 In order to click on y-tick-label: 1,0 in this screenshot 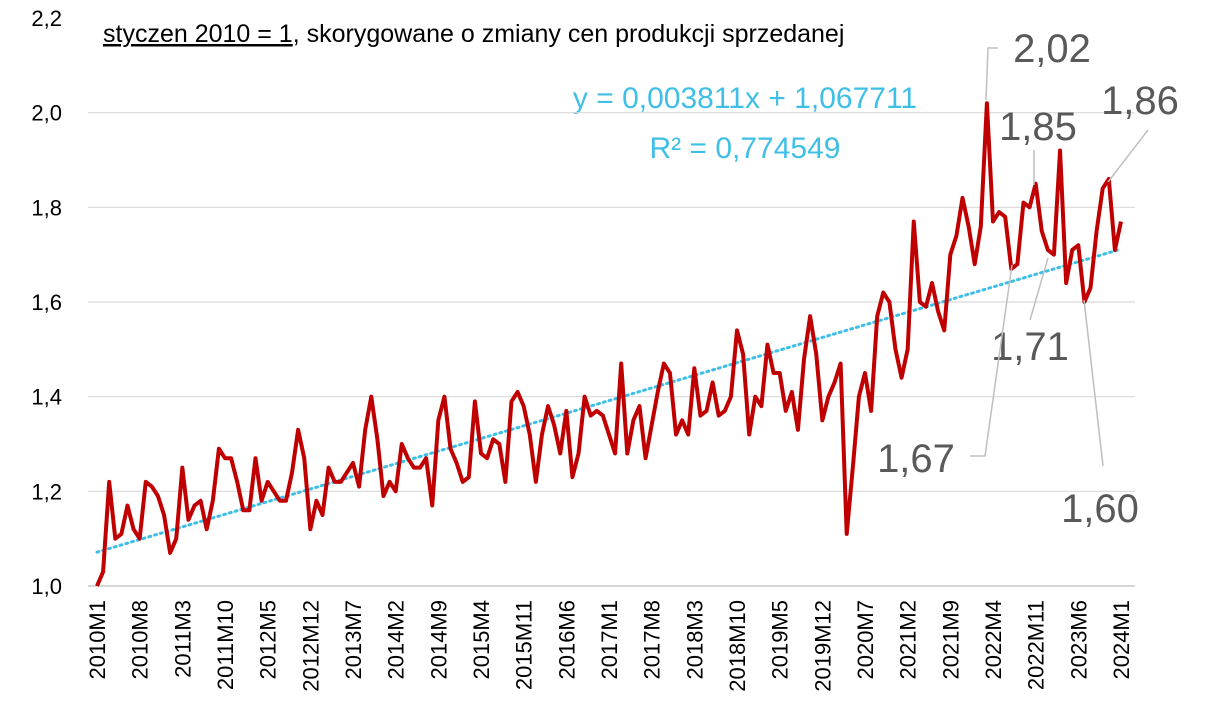, I will do `click(46, 586)`.